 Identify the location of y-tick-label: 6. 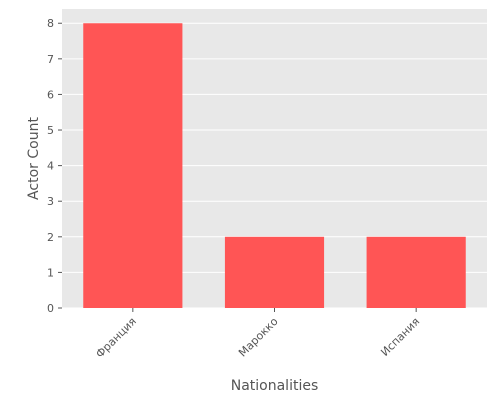
(50, 94).